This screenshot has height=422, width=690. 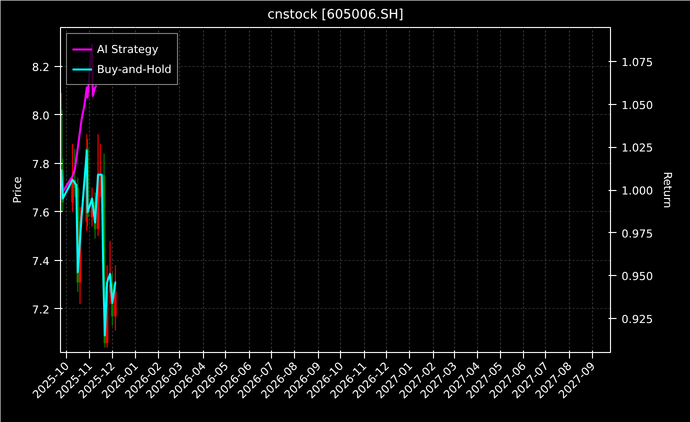 What do you see at coordinates (134, 69) in the screenshot?
I see `legend-label: Buy-and-Hold` at bounding box center [134, 69].